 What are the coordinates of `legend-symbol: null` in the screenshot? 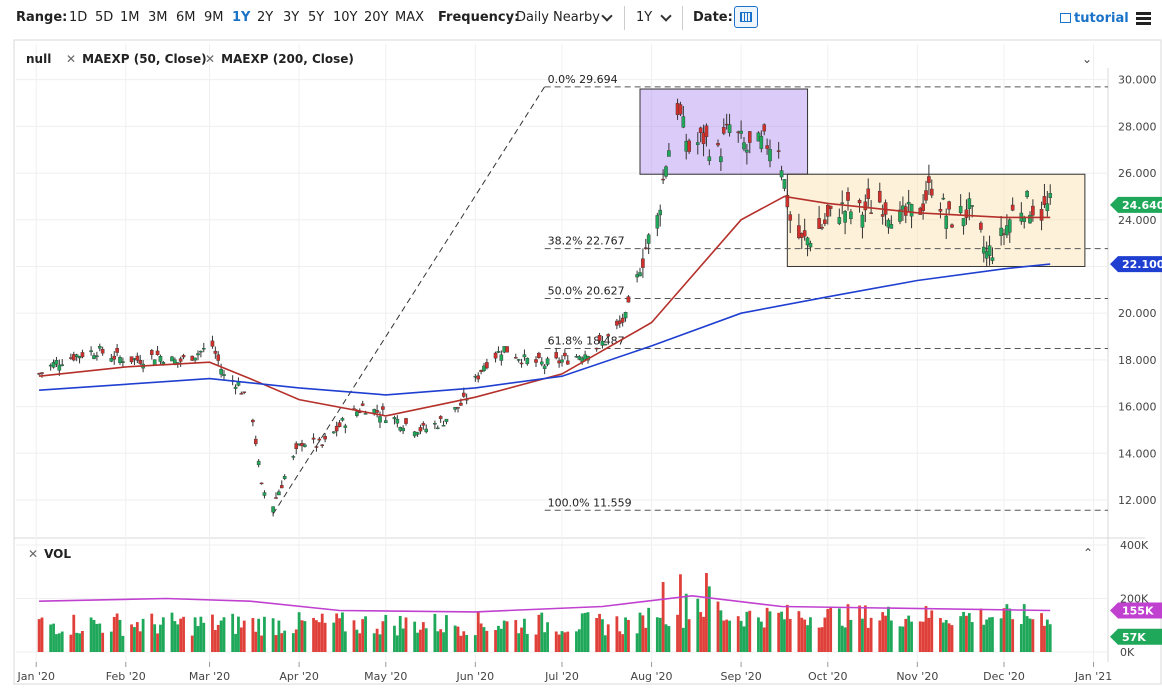 It's located at (39, 59).